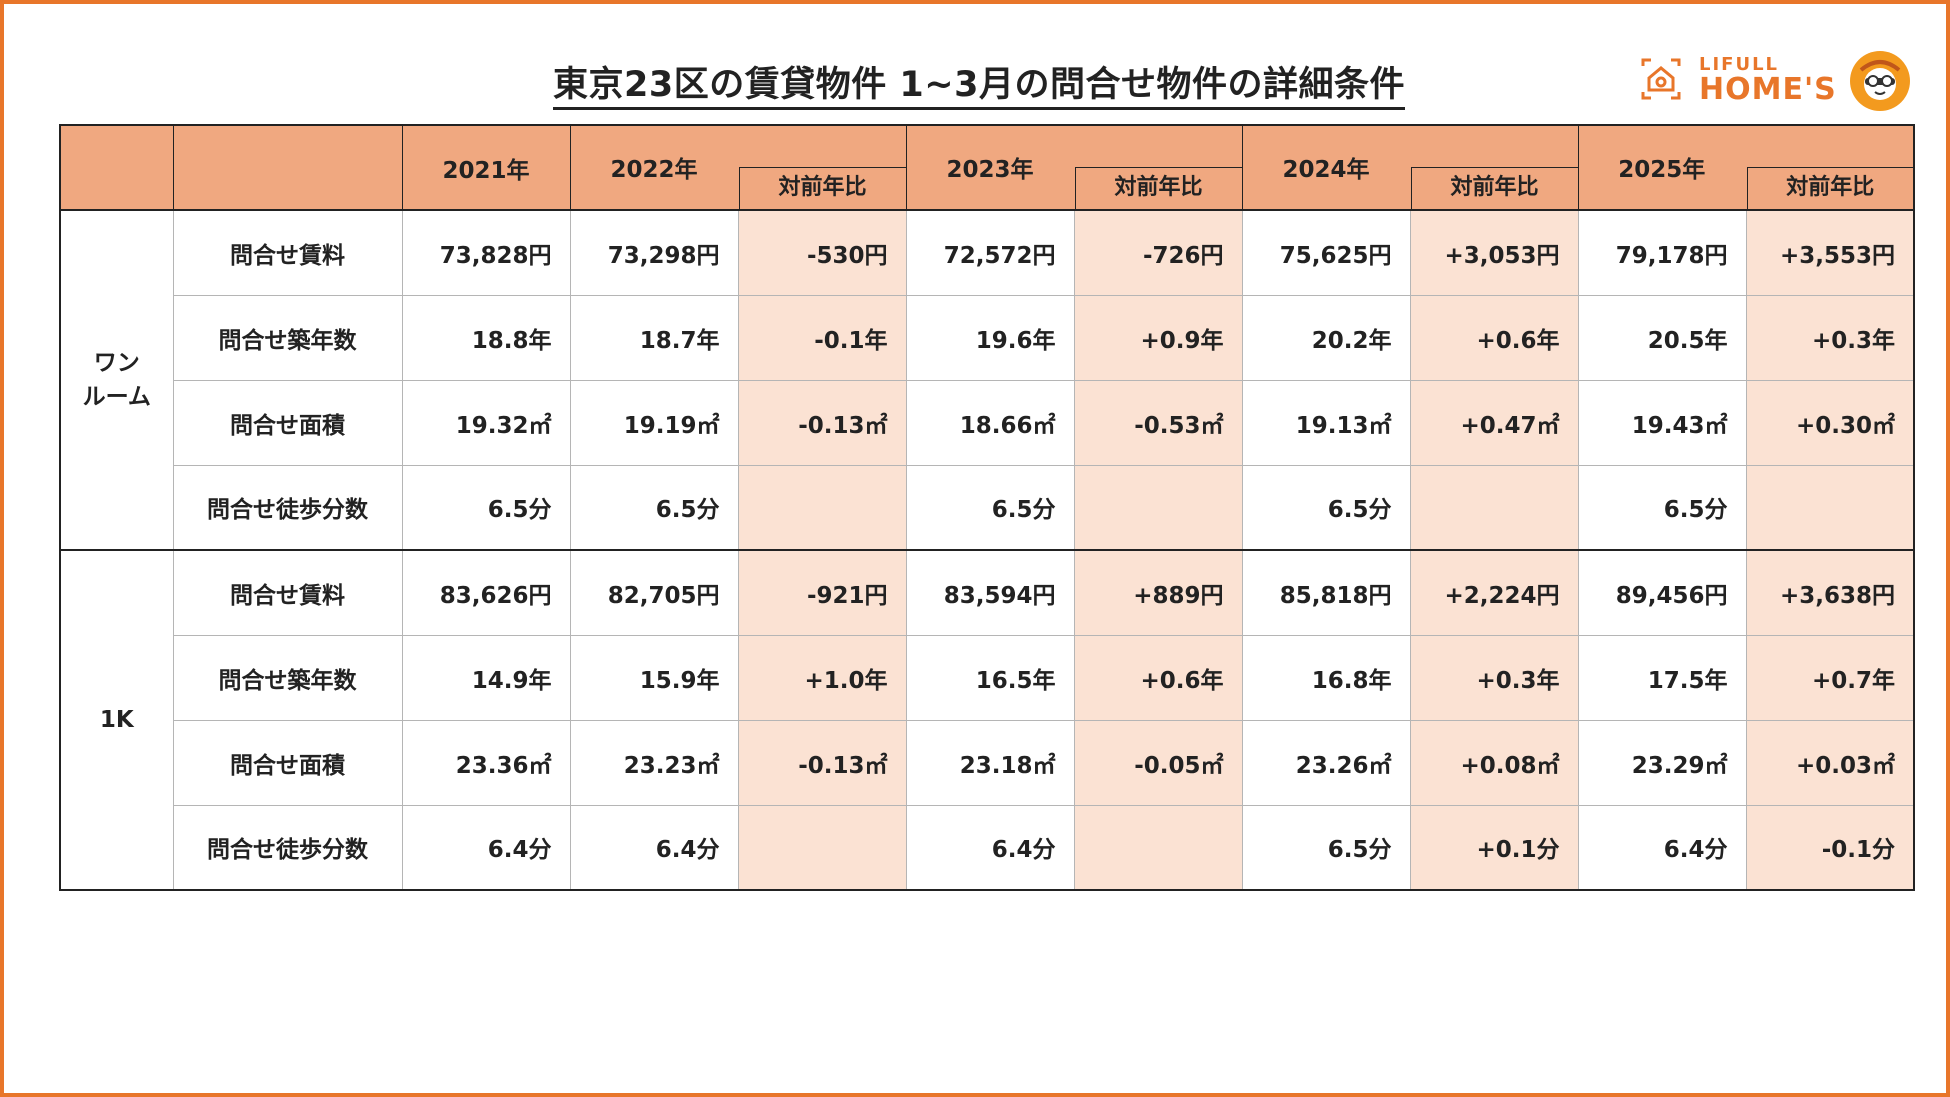 This screenshot has width=1950, height=1097. What do you see at coordinates (116, 397) in the screenshot?
I see `group-label-line2: ルーム` at bounding box center [116, 397].